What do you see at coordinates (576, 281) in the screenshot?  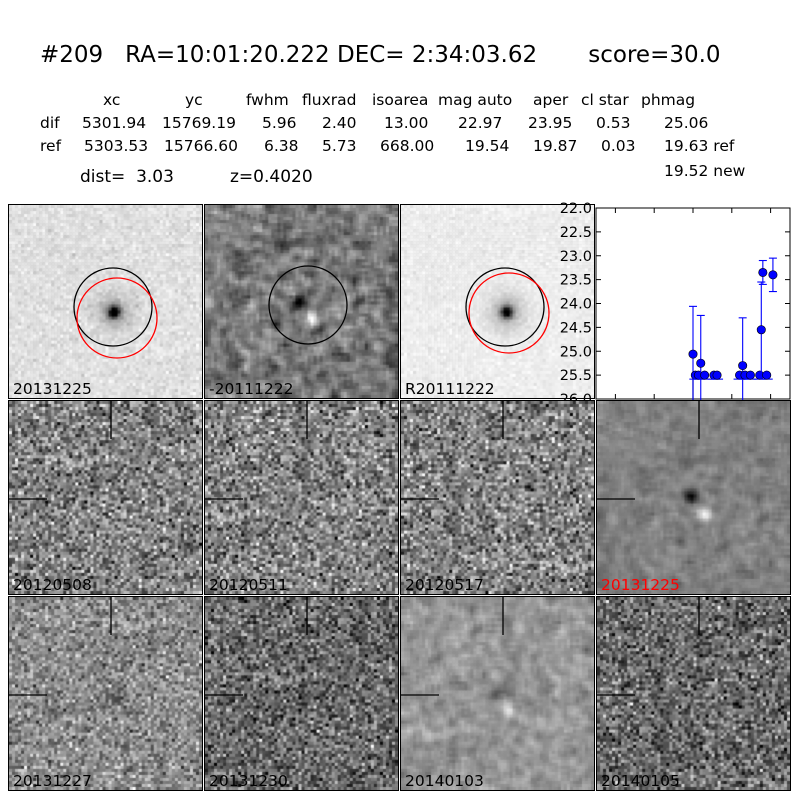 I see `y-tick-label: 23.5` at bounding box center [576, 281].